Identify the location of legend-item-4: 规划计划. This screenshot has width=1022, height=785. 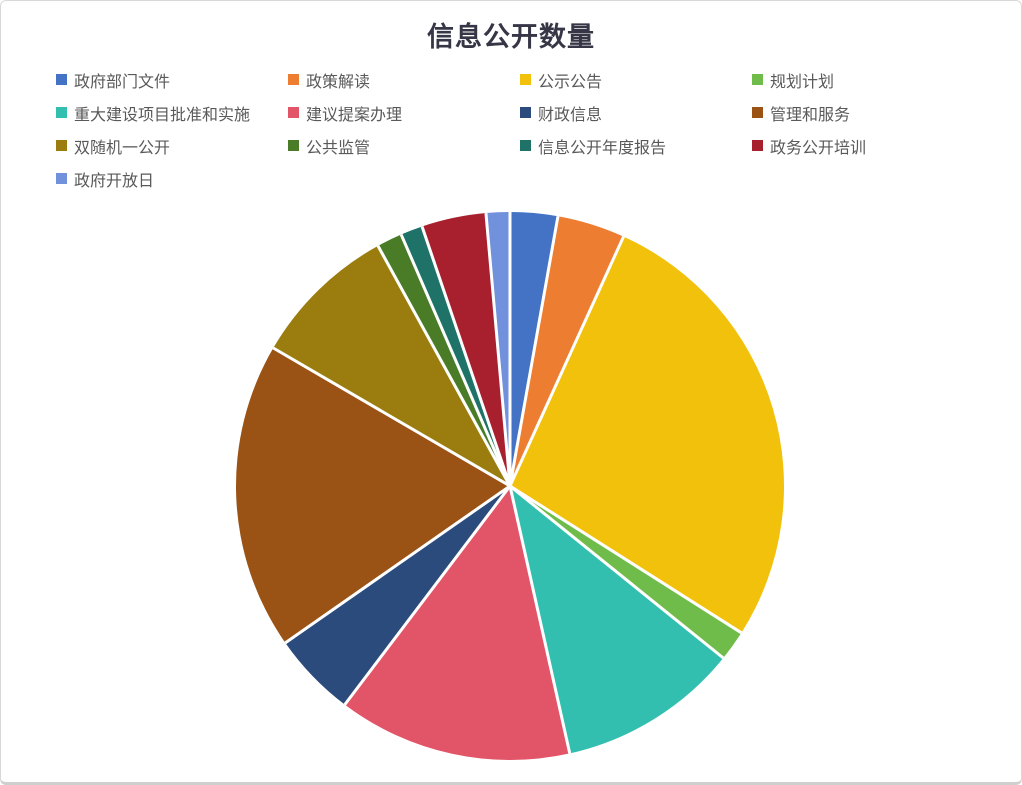
(868, 80).